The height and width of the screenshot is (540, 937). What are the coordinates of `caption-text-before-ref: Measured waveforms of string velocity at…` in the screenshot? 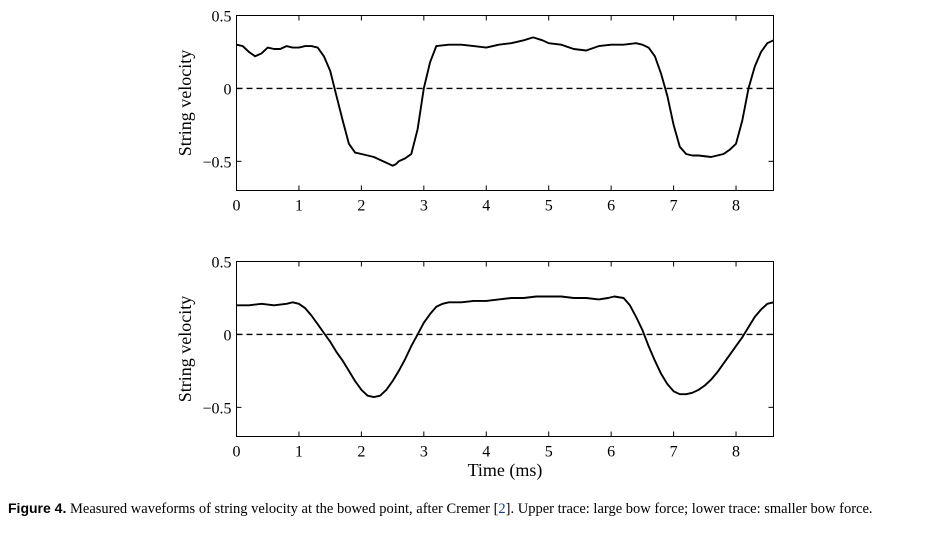 It's located at (284, 509).